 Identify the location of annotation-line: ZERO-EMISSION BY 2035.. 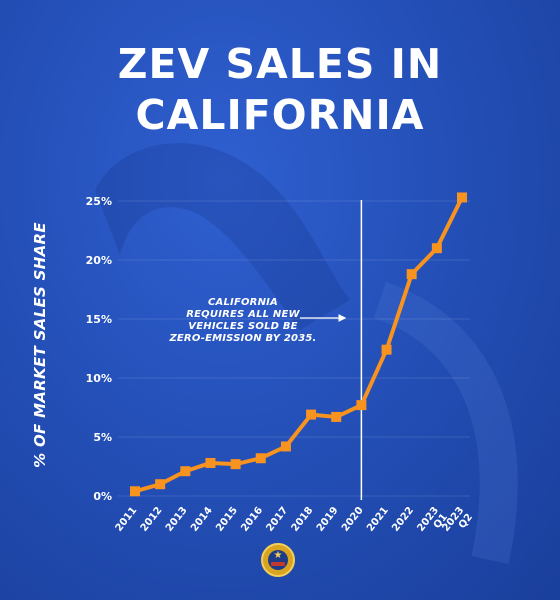
(243, 338).